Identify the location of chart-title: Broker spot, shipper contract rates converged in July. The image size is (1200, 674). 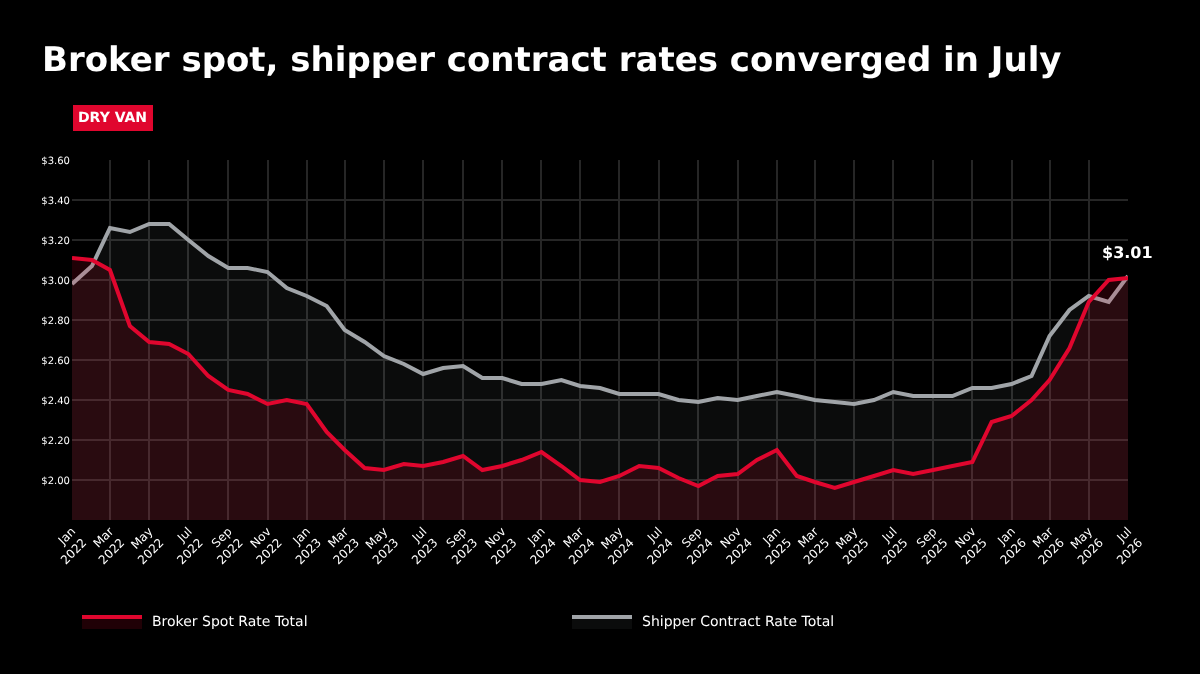
(552, 60).